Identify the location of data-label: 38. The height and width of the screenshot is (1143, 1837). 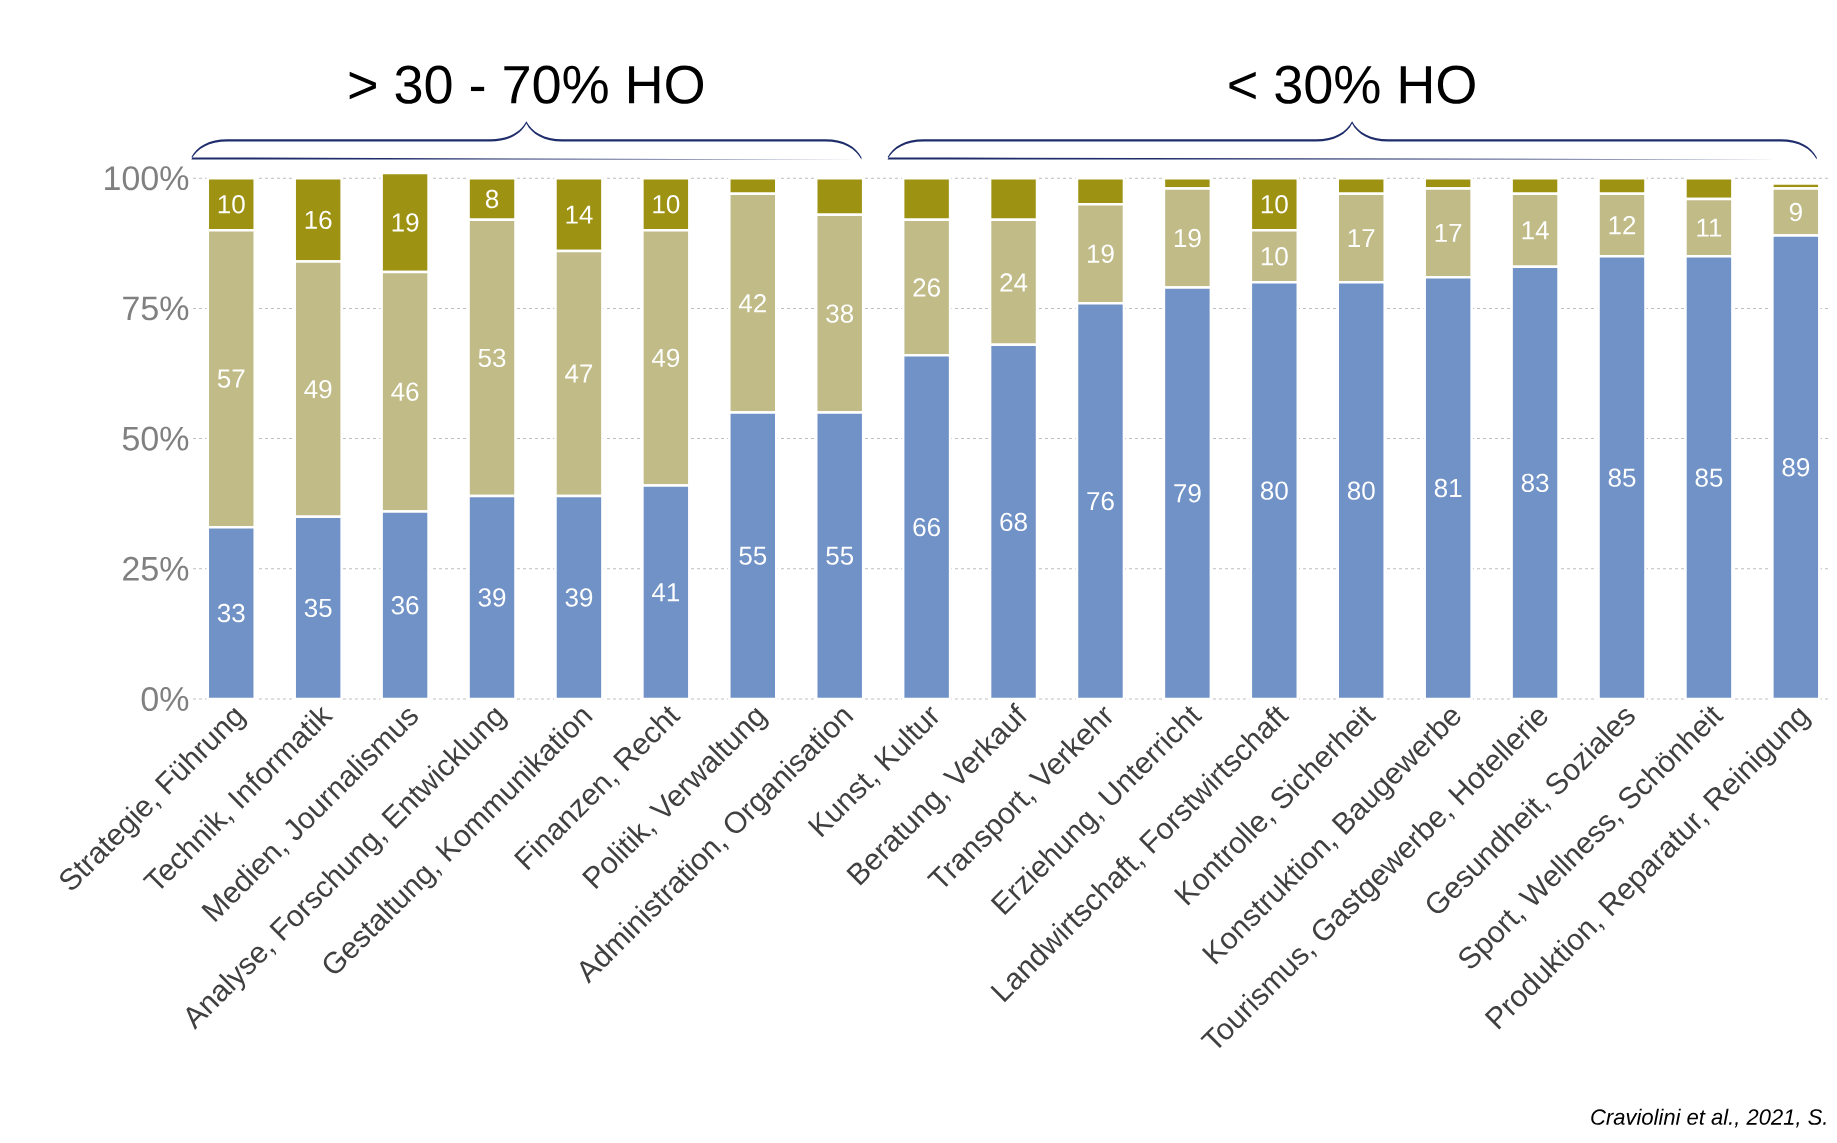
(840, 313).